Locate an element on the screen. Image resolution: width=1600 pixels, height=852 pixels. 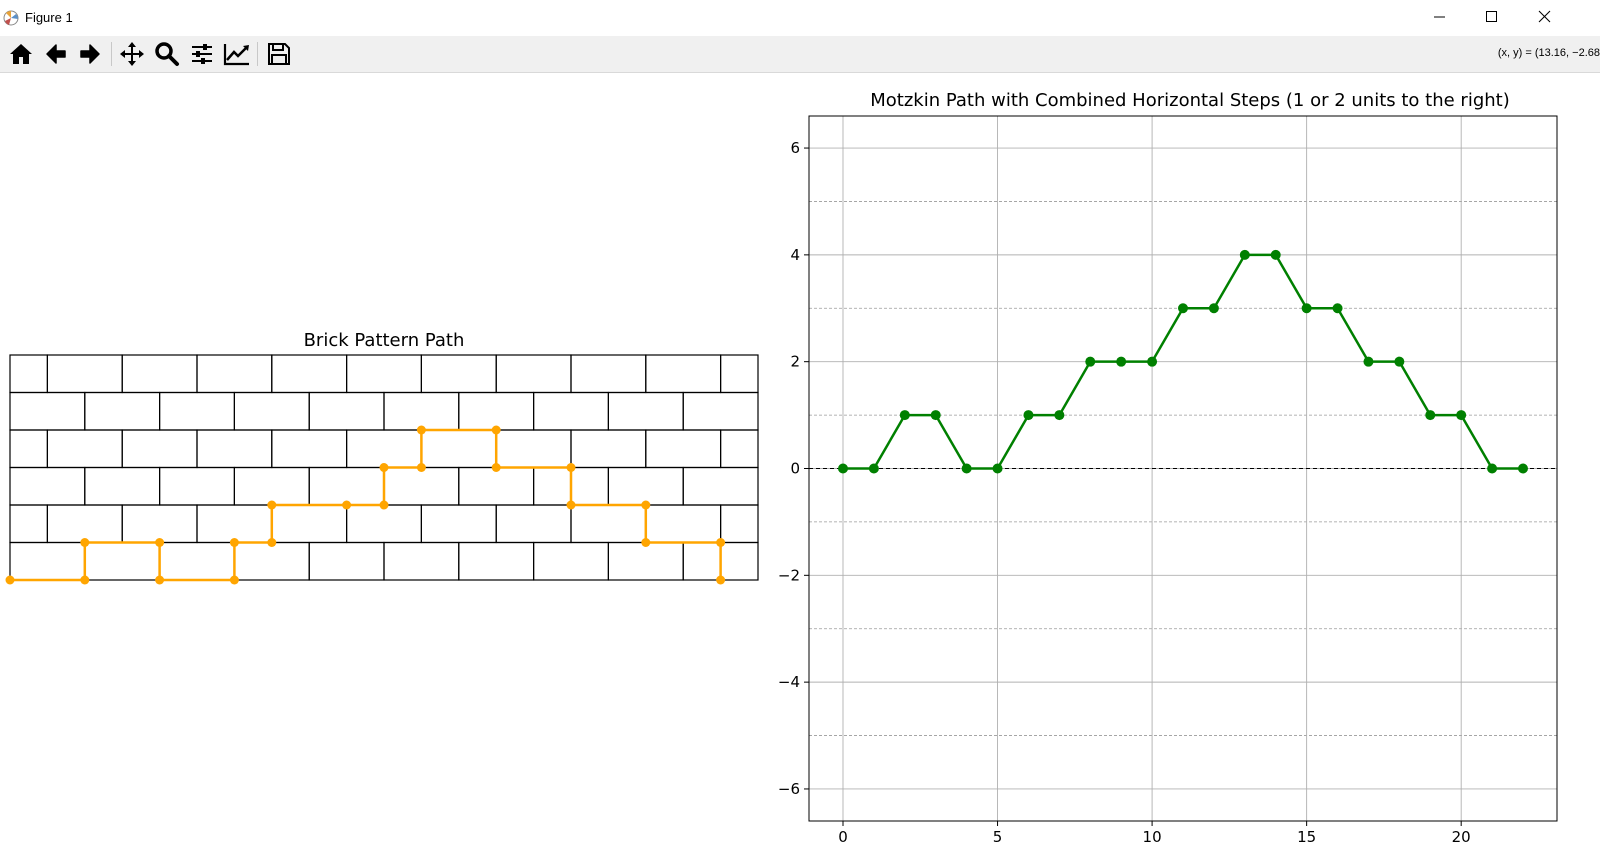
window-title: Figure 1 is located at coordinates (49, 17).